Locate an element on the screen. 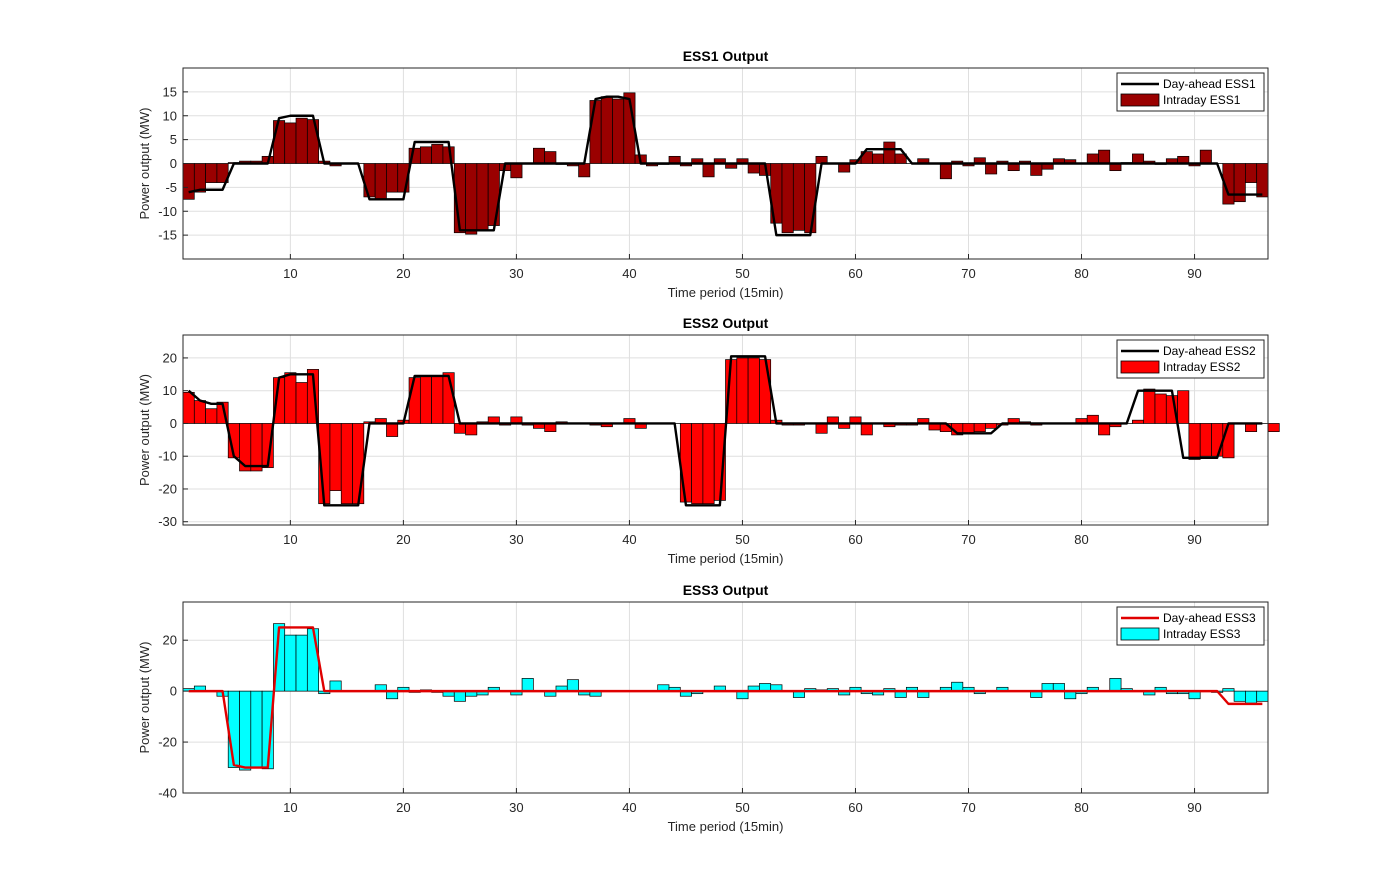 This screenshot has height=892, width=1400. y-tick-label: 15 is located at coordinates (170, 91).